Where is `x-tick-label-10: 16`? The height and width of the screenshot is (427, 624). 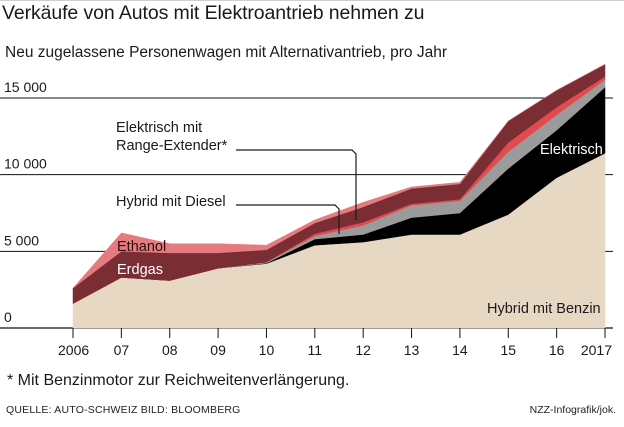
x-tick-label-10: 16 is located at coordinates (557, 350).